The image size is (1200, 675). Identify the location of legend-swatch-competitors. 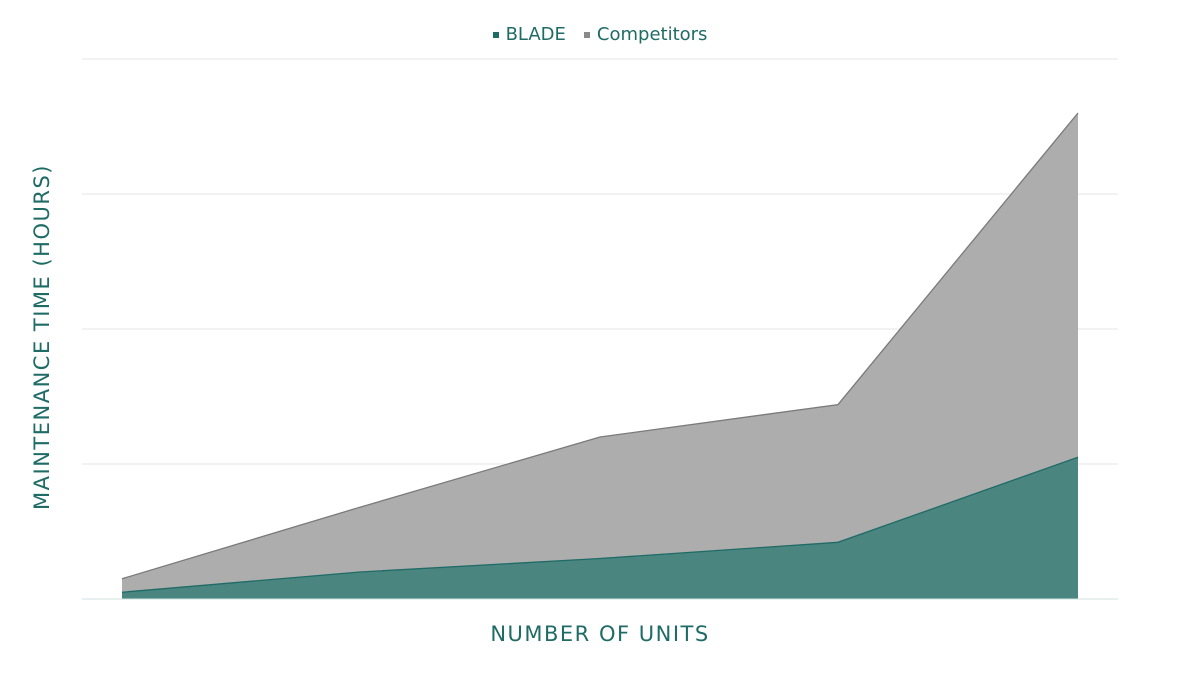
(586, 34).